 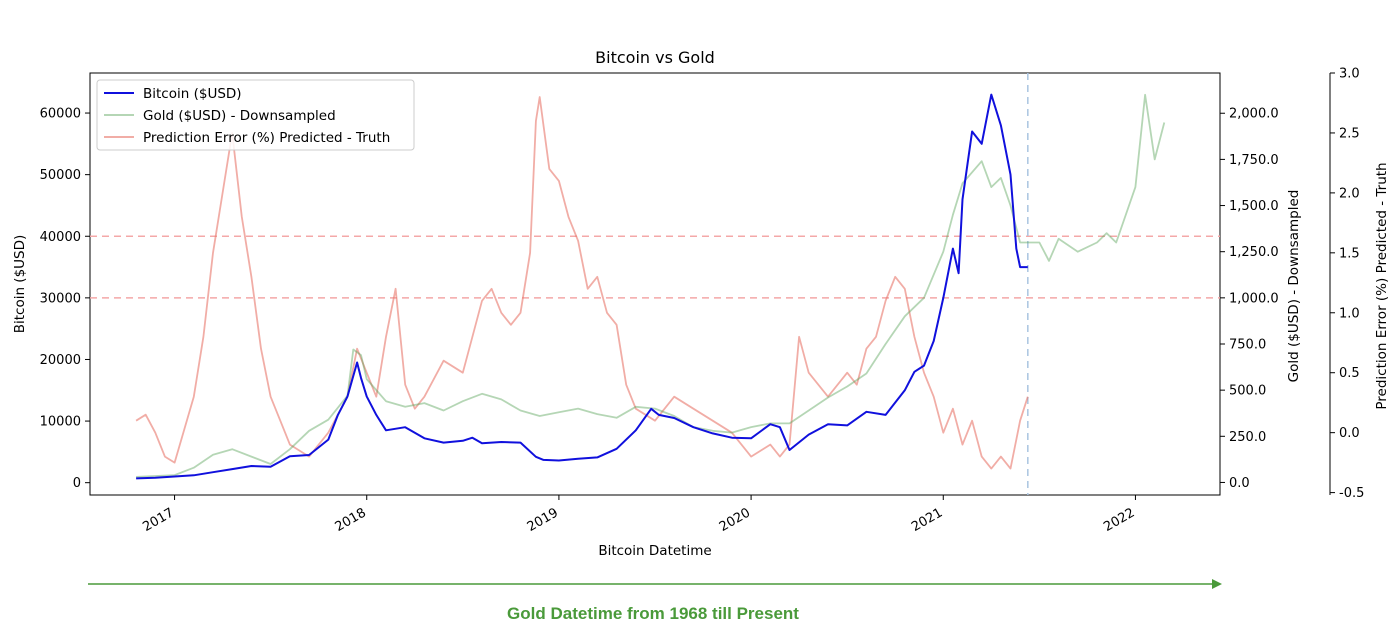 I want to click on error-tick-label: 1.0, so click(x=1349, y=313).